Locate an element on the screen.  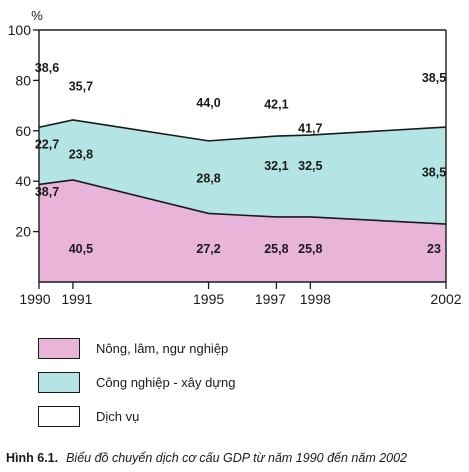
data-label-services-1991: 35,7 is located at coordinates (81, 87).